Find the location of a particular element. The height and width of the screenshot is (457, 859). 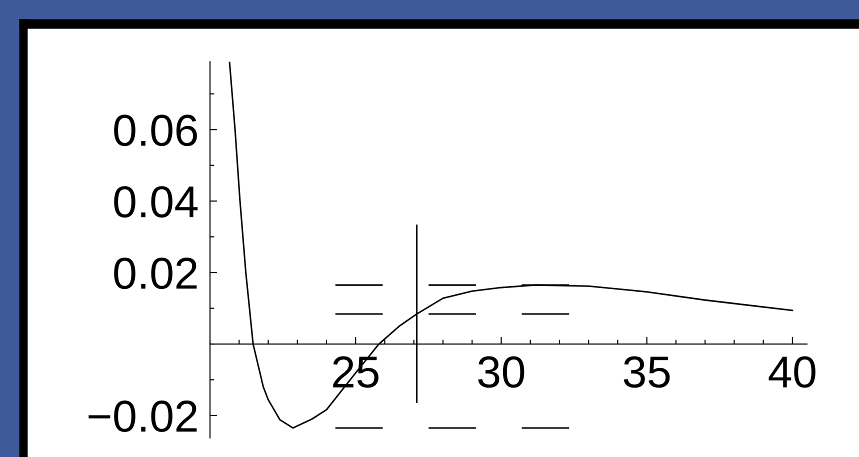

y-tick-label: −0.02 is located at coordinates (142, 416).